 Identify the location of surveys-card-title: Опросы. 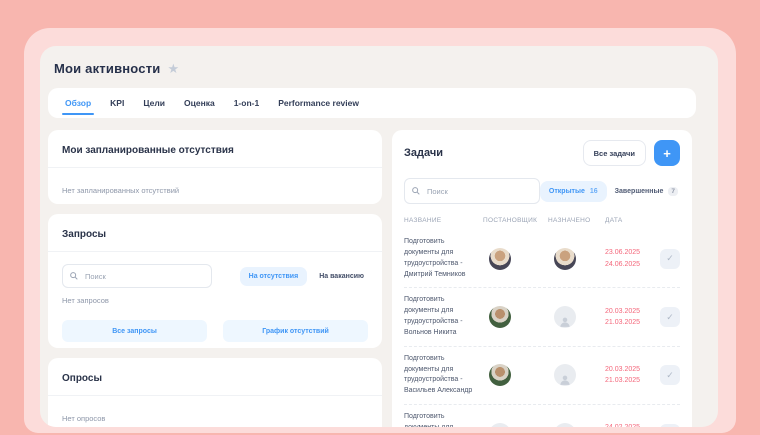
(82, 378).